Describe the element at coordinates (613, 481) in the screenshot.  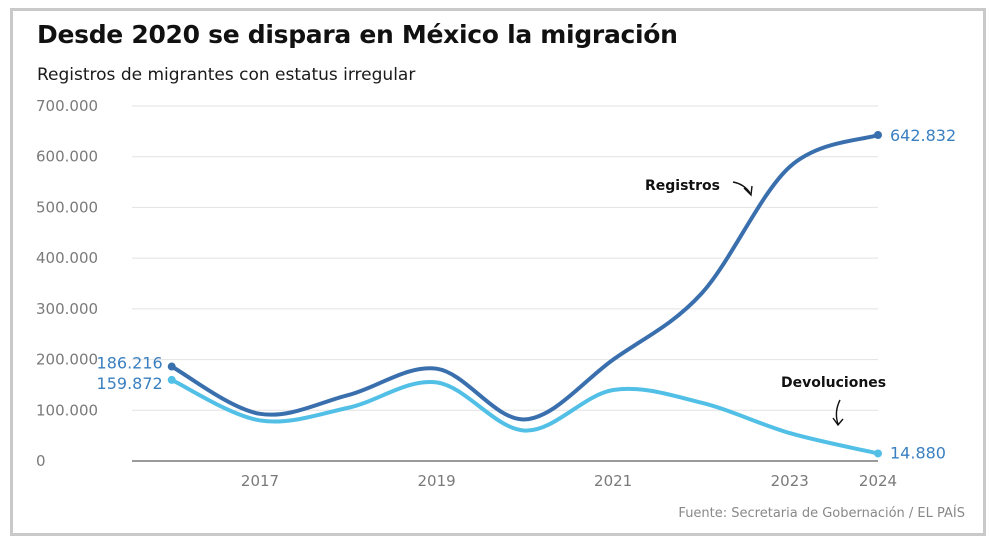
I see `x-tick-label: 2021` at that location.